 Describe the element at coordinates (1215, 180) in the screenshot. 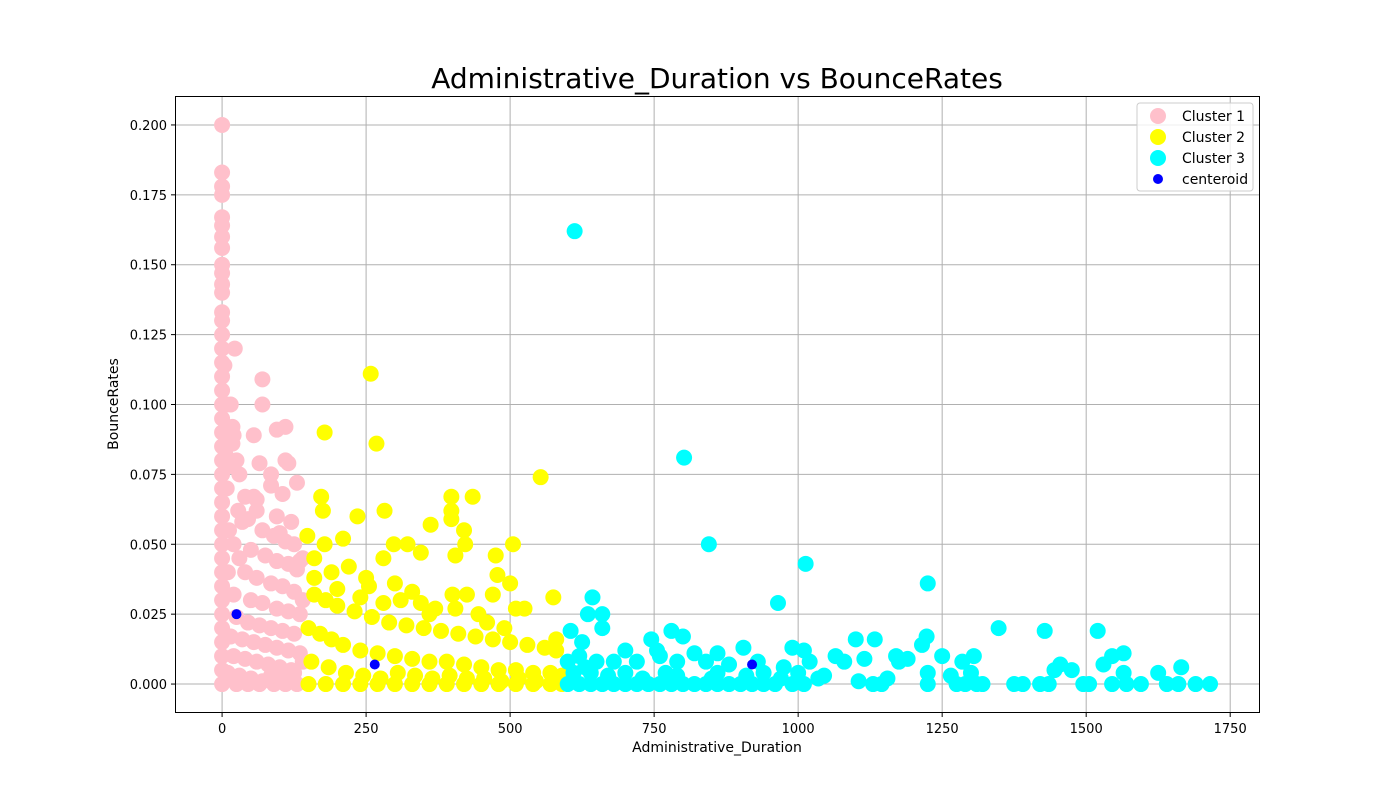

I see `legend-label-centeroid: centeroid` at that location.